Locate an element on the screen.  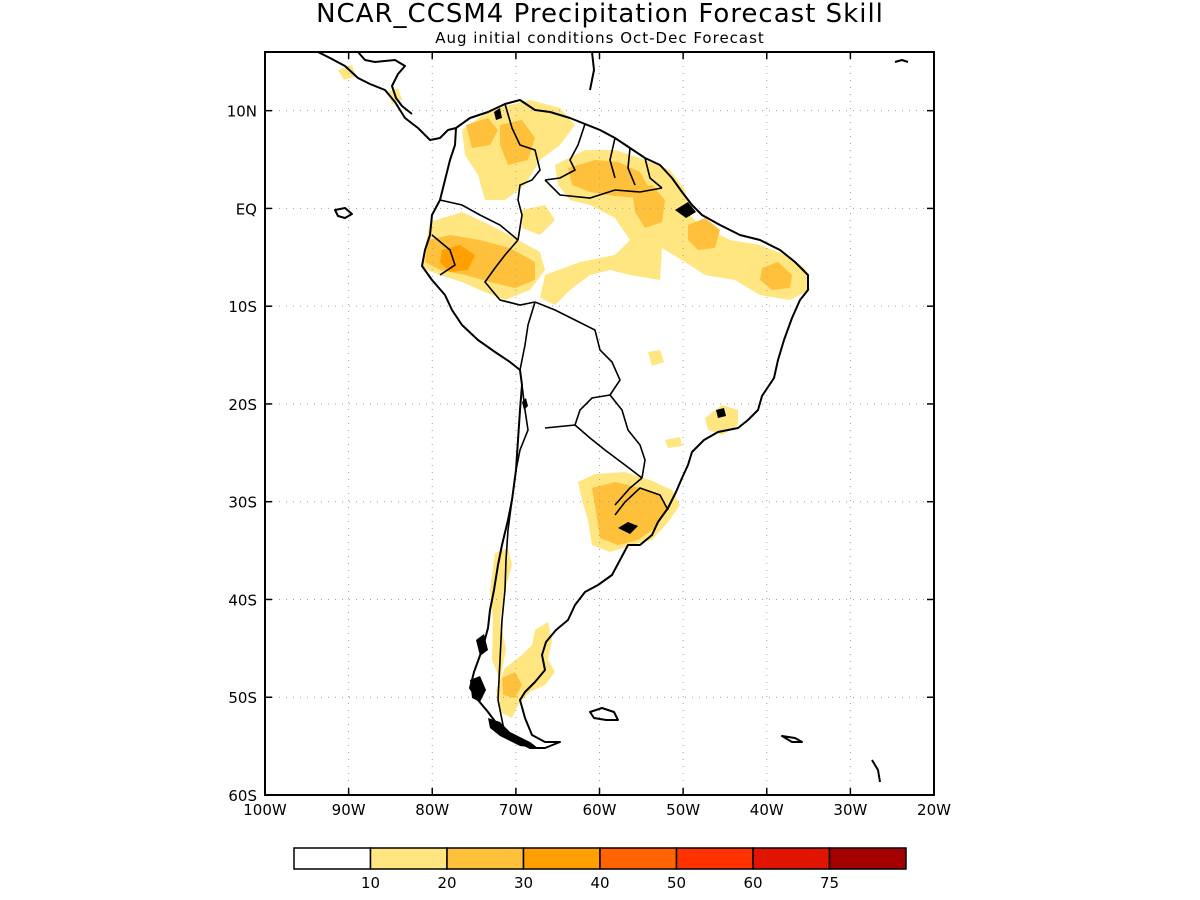
skill-area-southeast-brazil is located at coordinates (721, 420).